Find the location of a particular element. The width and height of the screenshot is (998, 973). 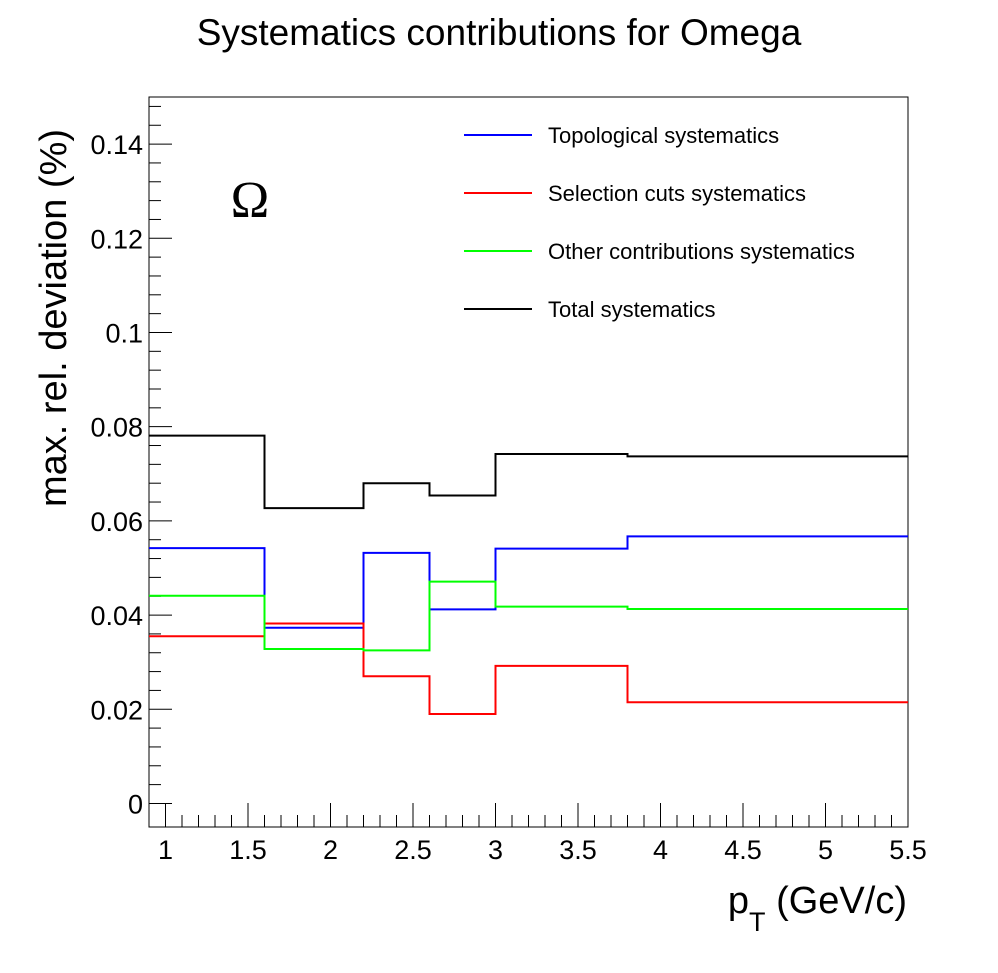

legend-label: Total systematics is located at coordinates (632, 309).